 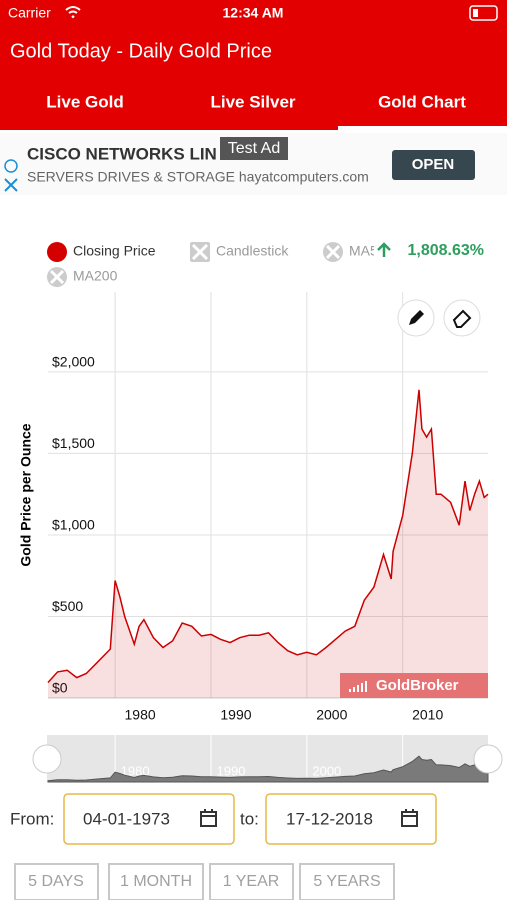 What do you see at coordinates (417, 685) in the screenshot?
I see `watermark: GoldBroker` at bounding box center [417, 685].